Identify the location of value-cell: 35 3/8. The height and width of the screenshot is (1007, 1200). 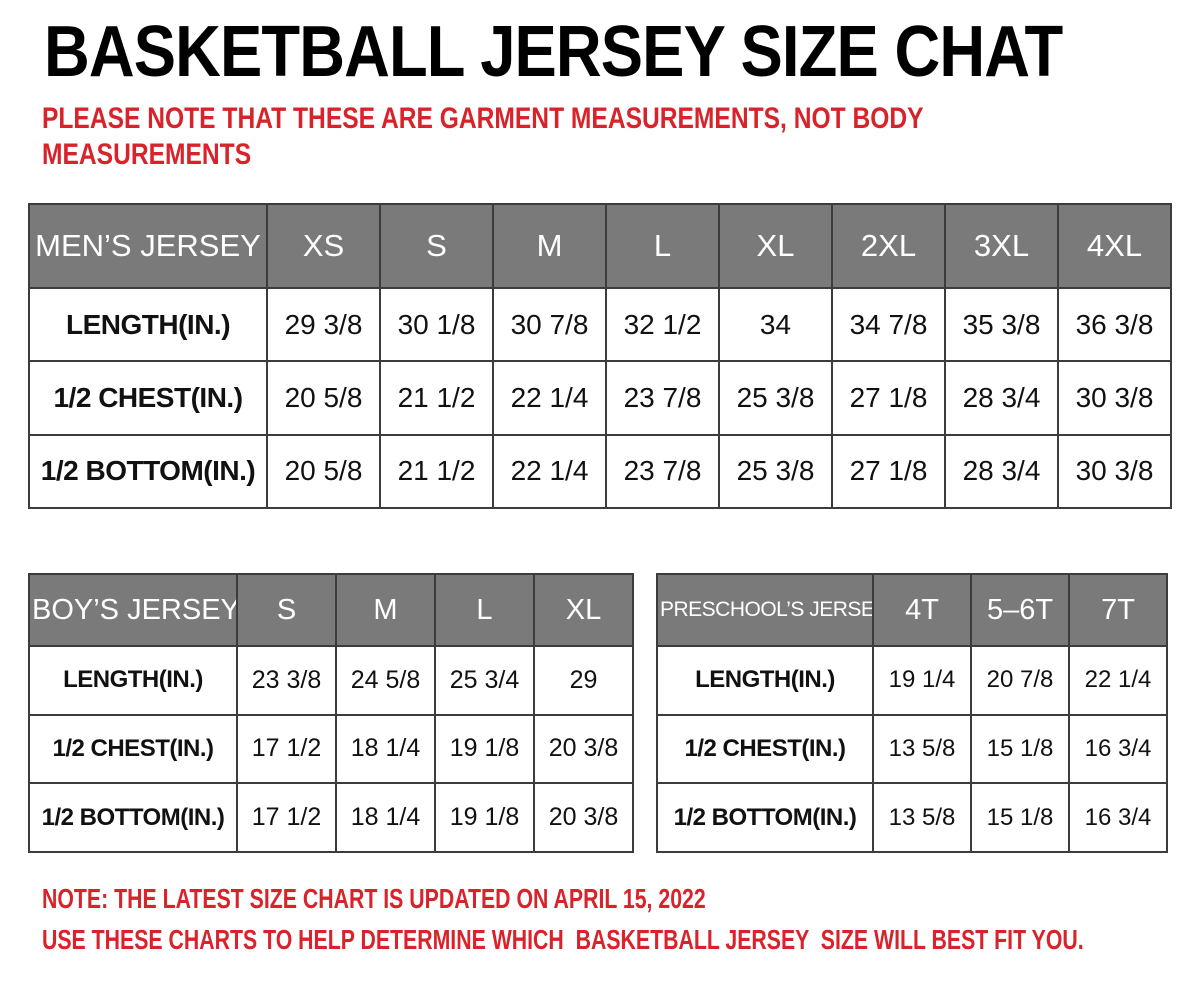
(1001, 324).